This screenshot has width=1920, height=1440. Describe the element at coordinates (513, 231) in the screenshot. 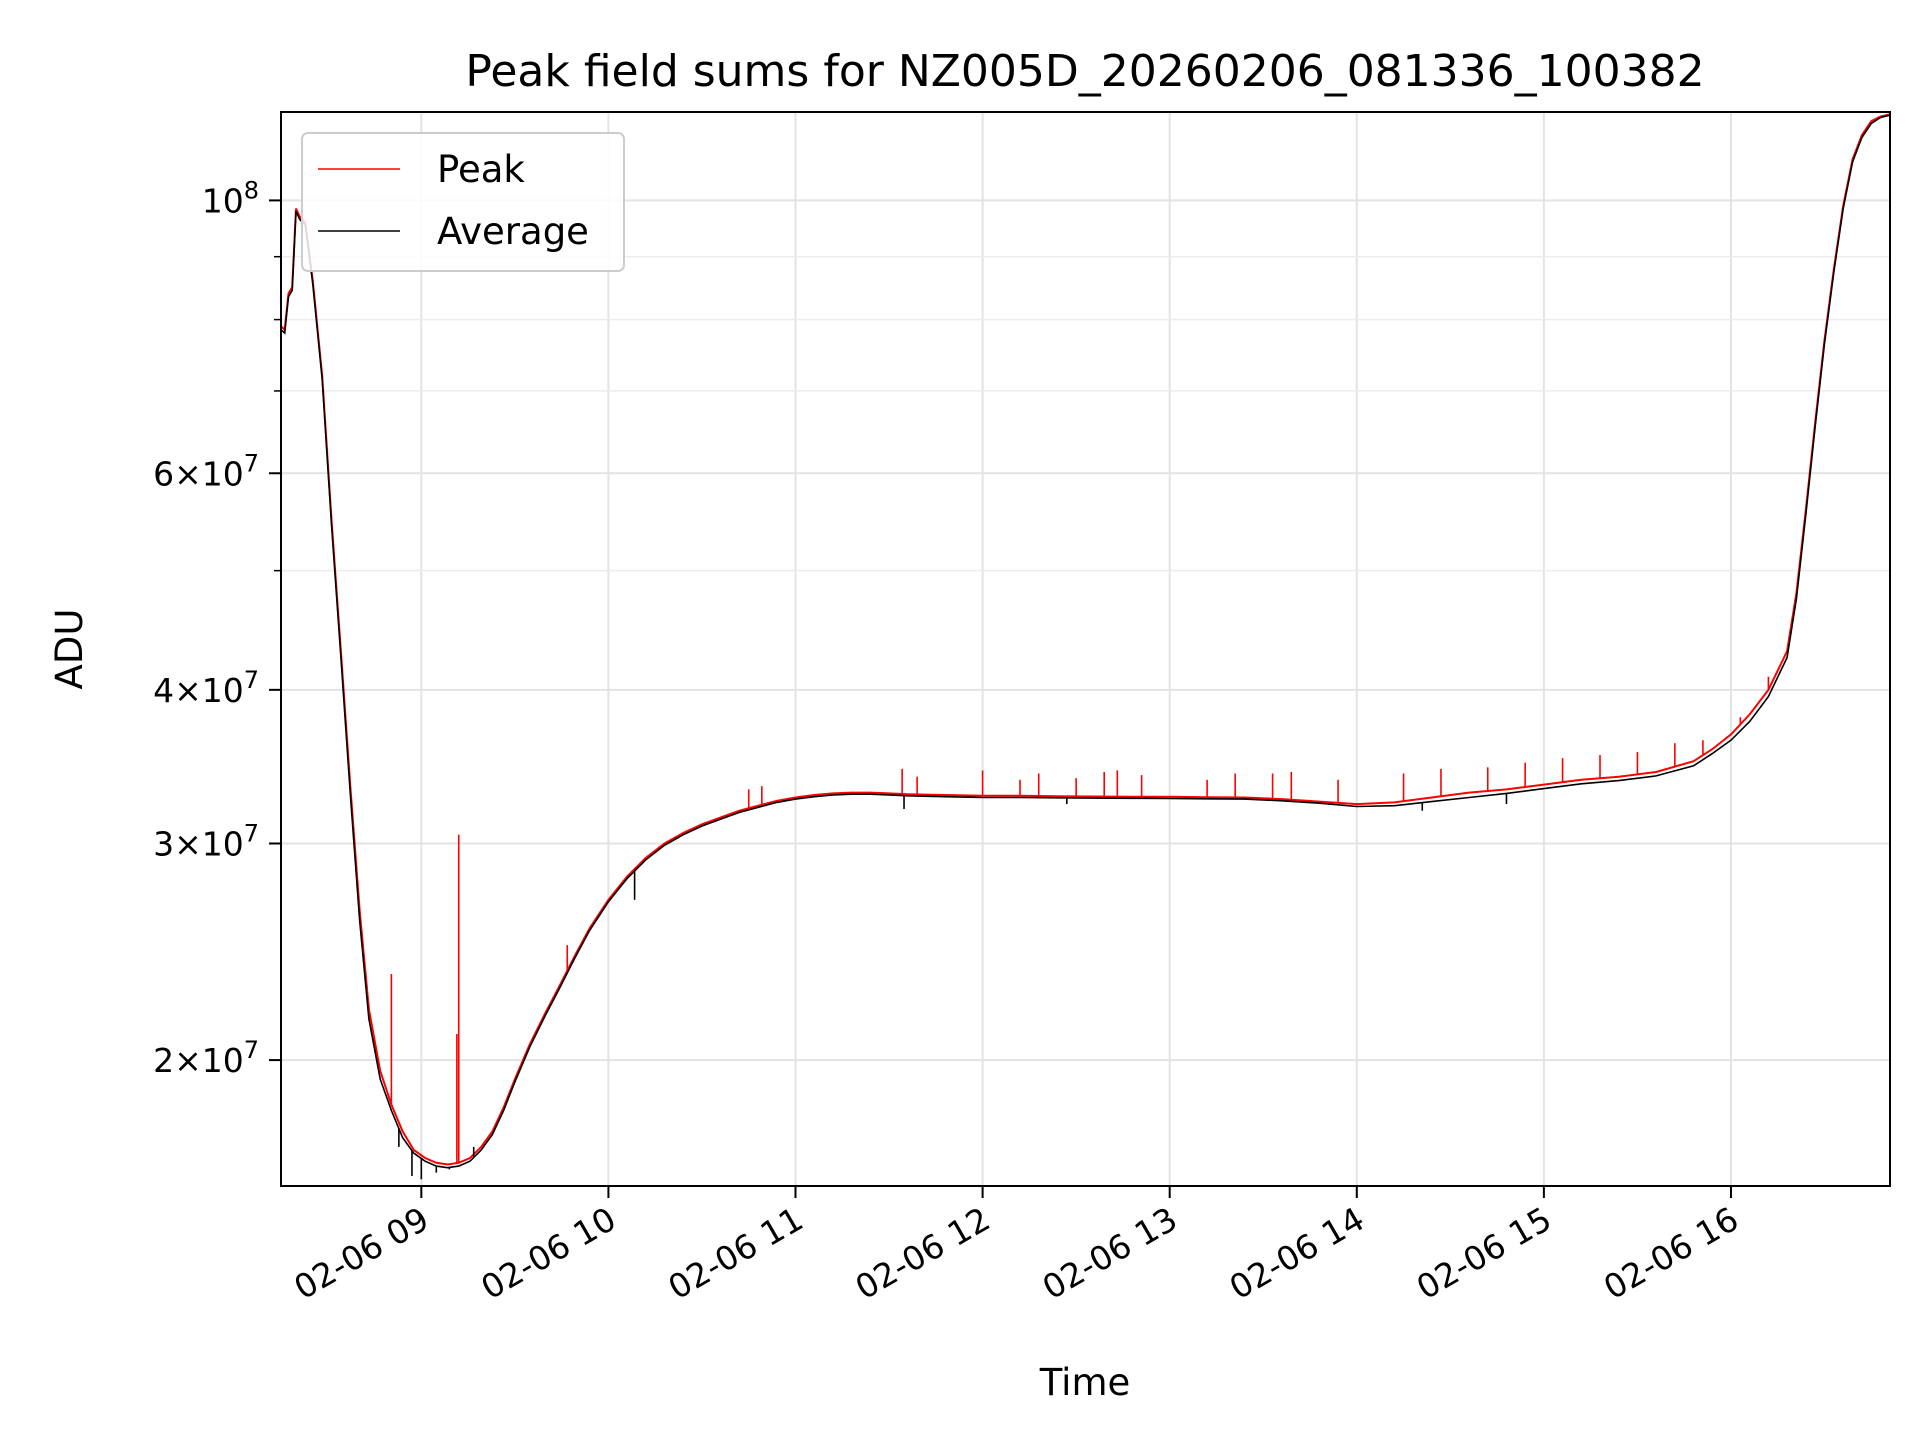

I see `legend-label-average: Average` at that location.